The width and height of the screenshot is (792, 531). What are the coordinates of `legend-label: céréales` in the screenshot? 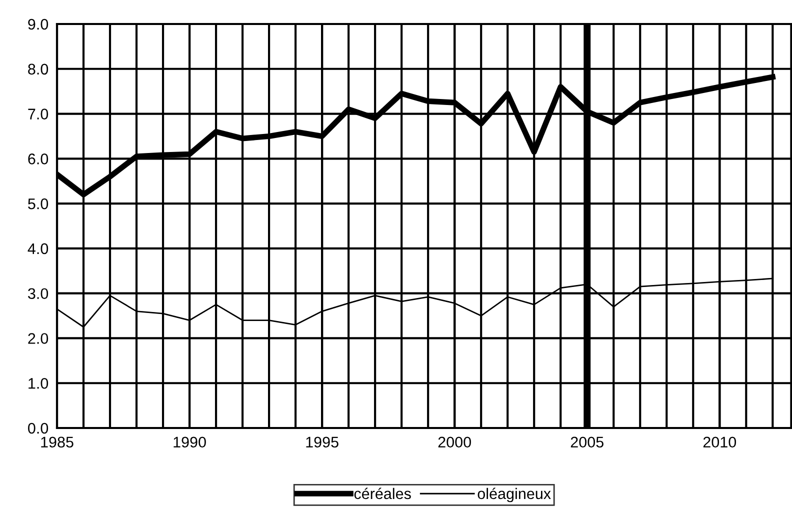 It's located at (382, 494).